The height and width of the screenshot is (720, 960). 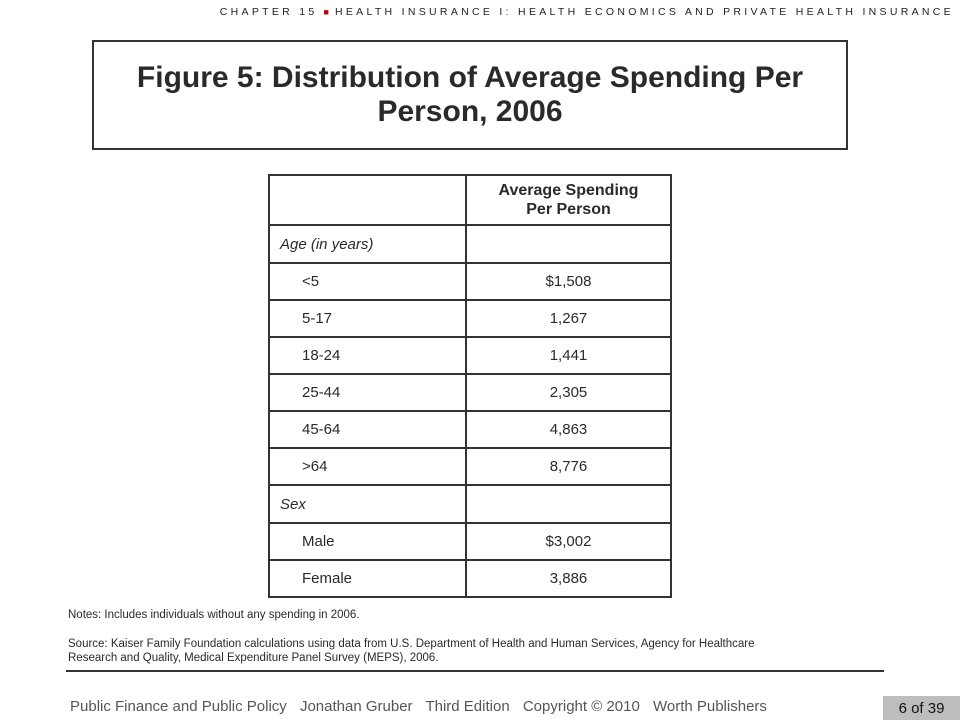 I want to click on footer-publisher: Worth Publishers, so click(x=709, y=706).